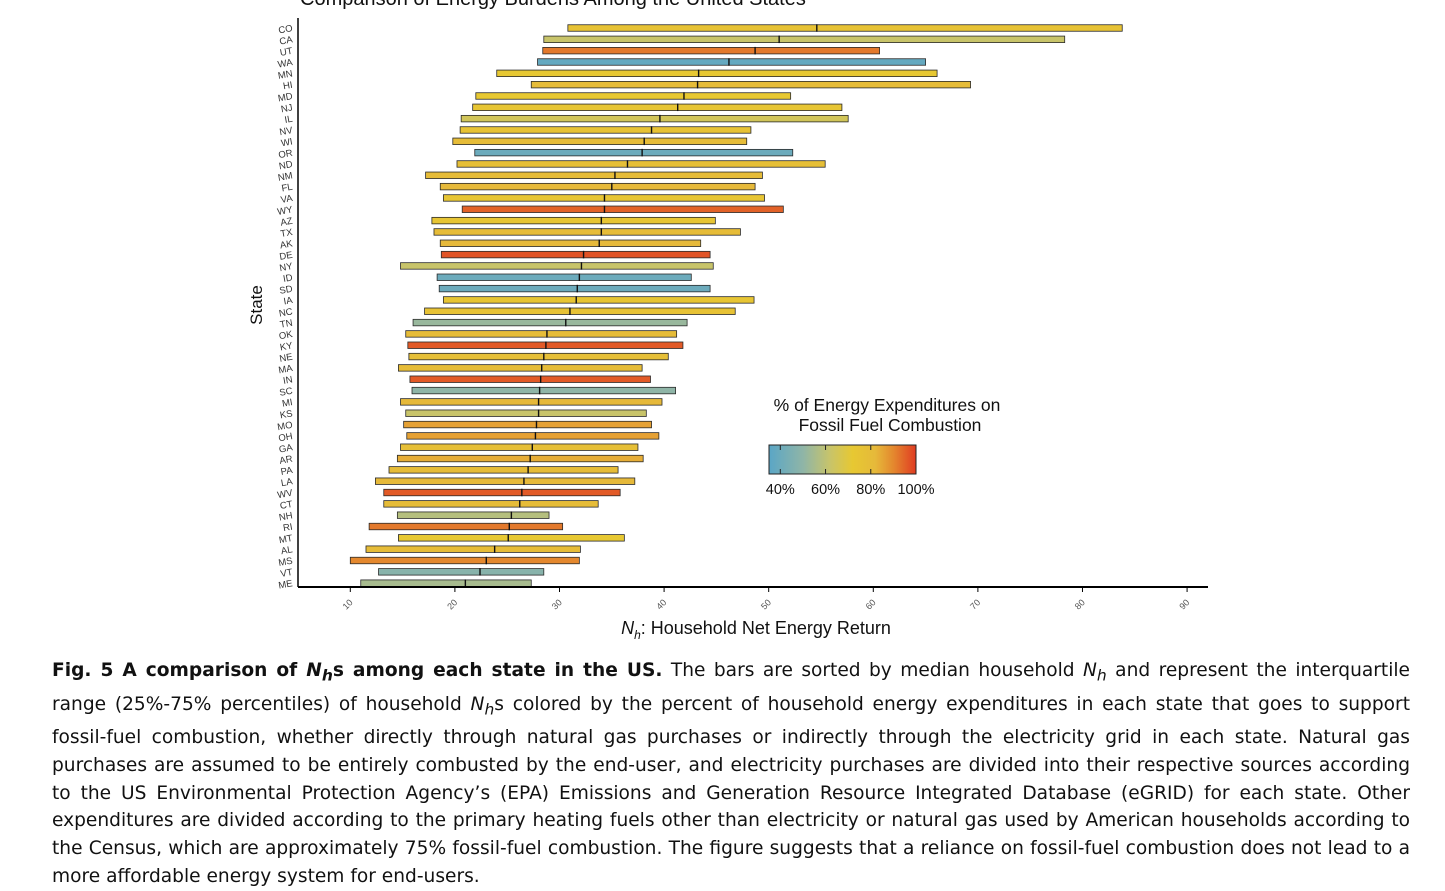 The height and width of the screenshot is (891, 1445). I want to click on bar-wv, so click(502, 492).